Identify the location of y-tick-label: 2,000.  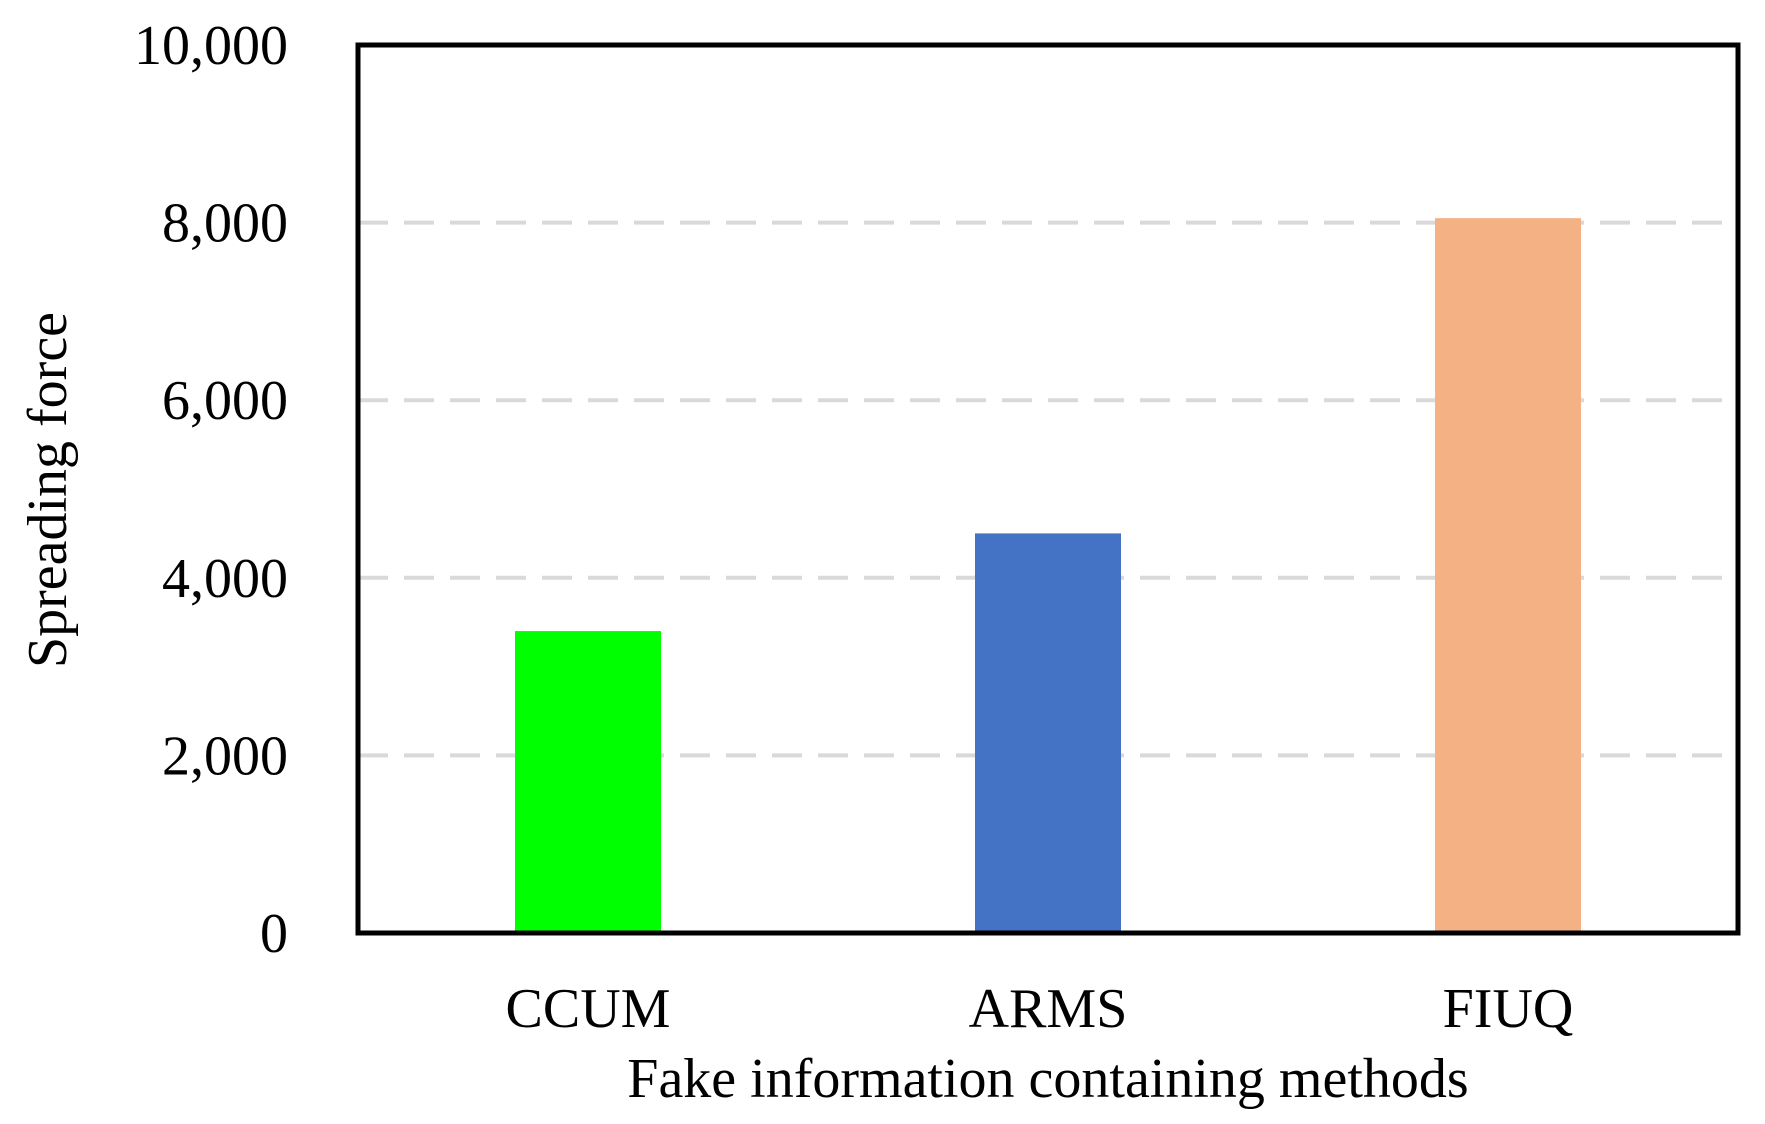
(225, 756).